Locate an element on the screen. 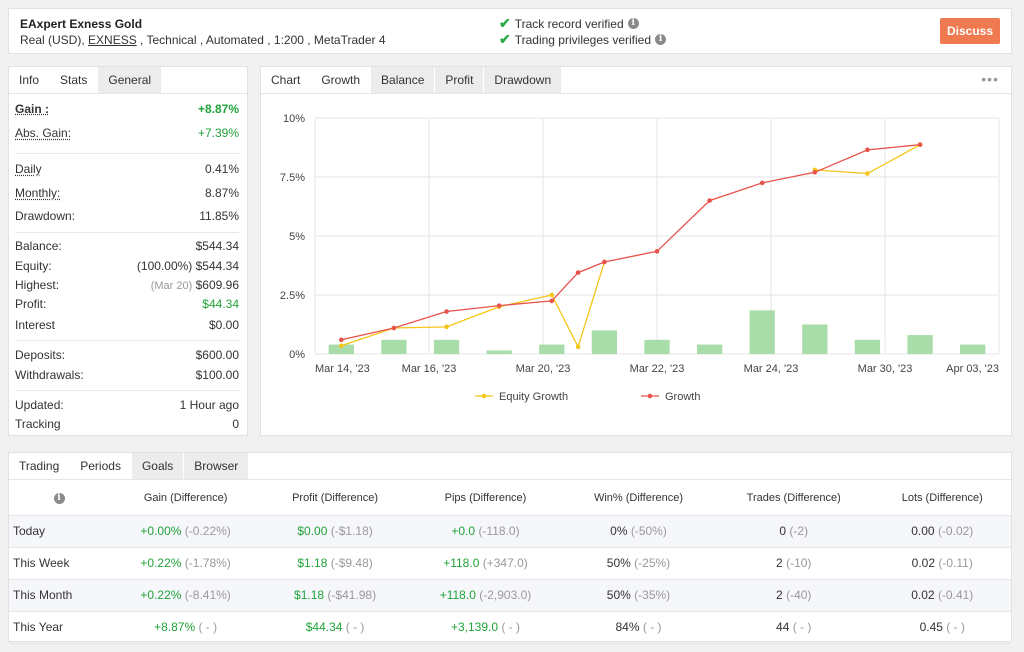 The height and width of the screenshot is (652, 1024). period-name: This Week is located at coordinates (59, 563).